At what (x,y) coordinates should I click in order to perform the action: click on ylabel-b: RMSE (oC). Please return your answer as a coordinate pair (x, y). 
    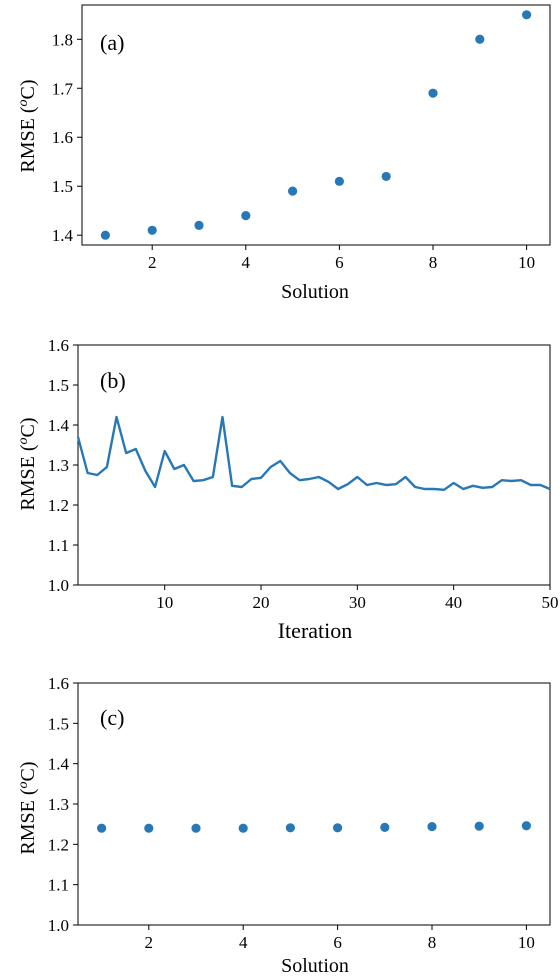
    Looking at the image, I should click on (27, 463).